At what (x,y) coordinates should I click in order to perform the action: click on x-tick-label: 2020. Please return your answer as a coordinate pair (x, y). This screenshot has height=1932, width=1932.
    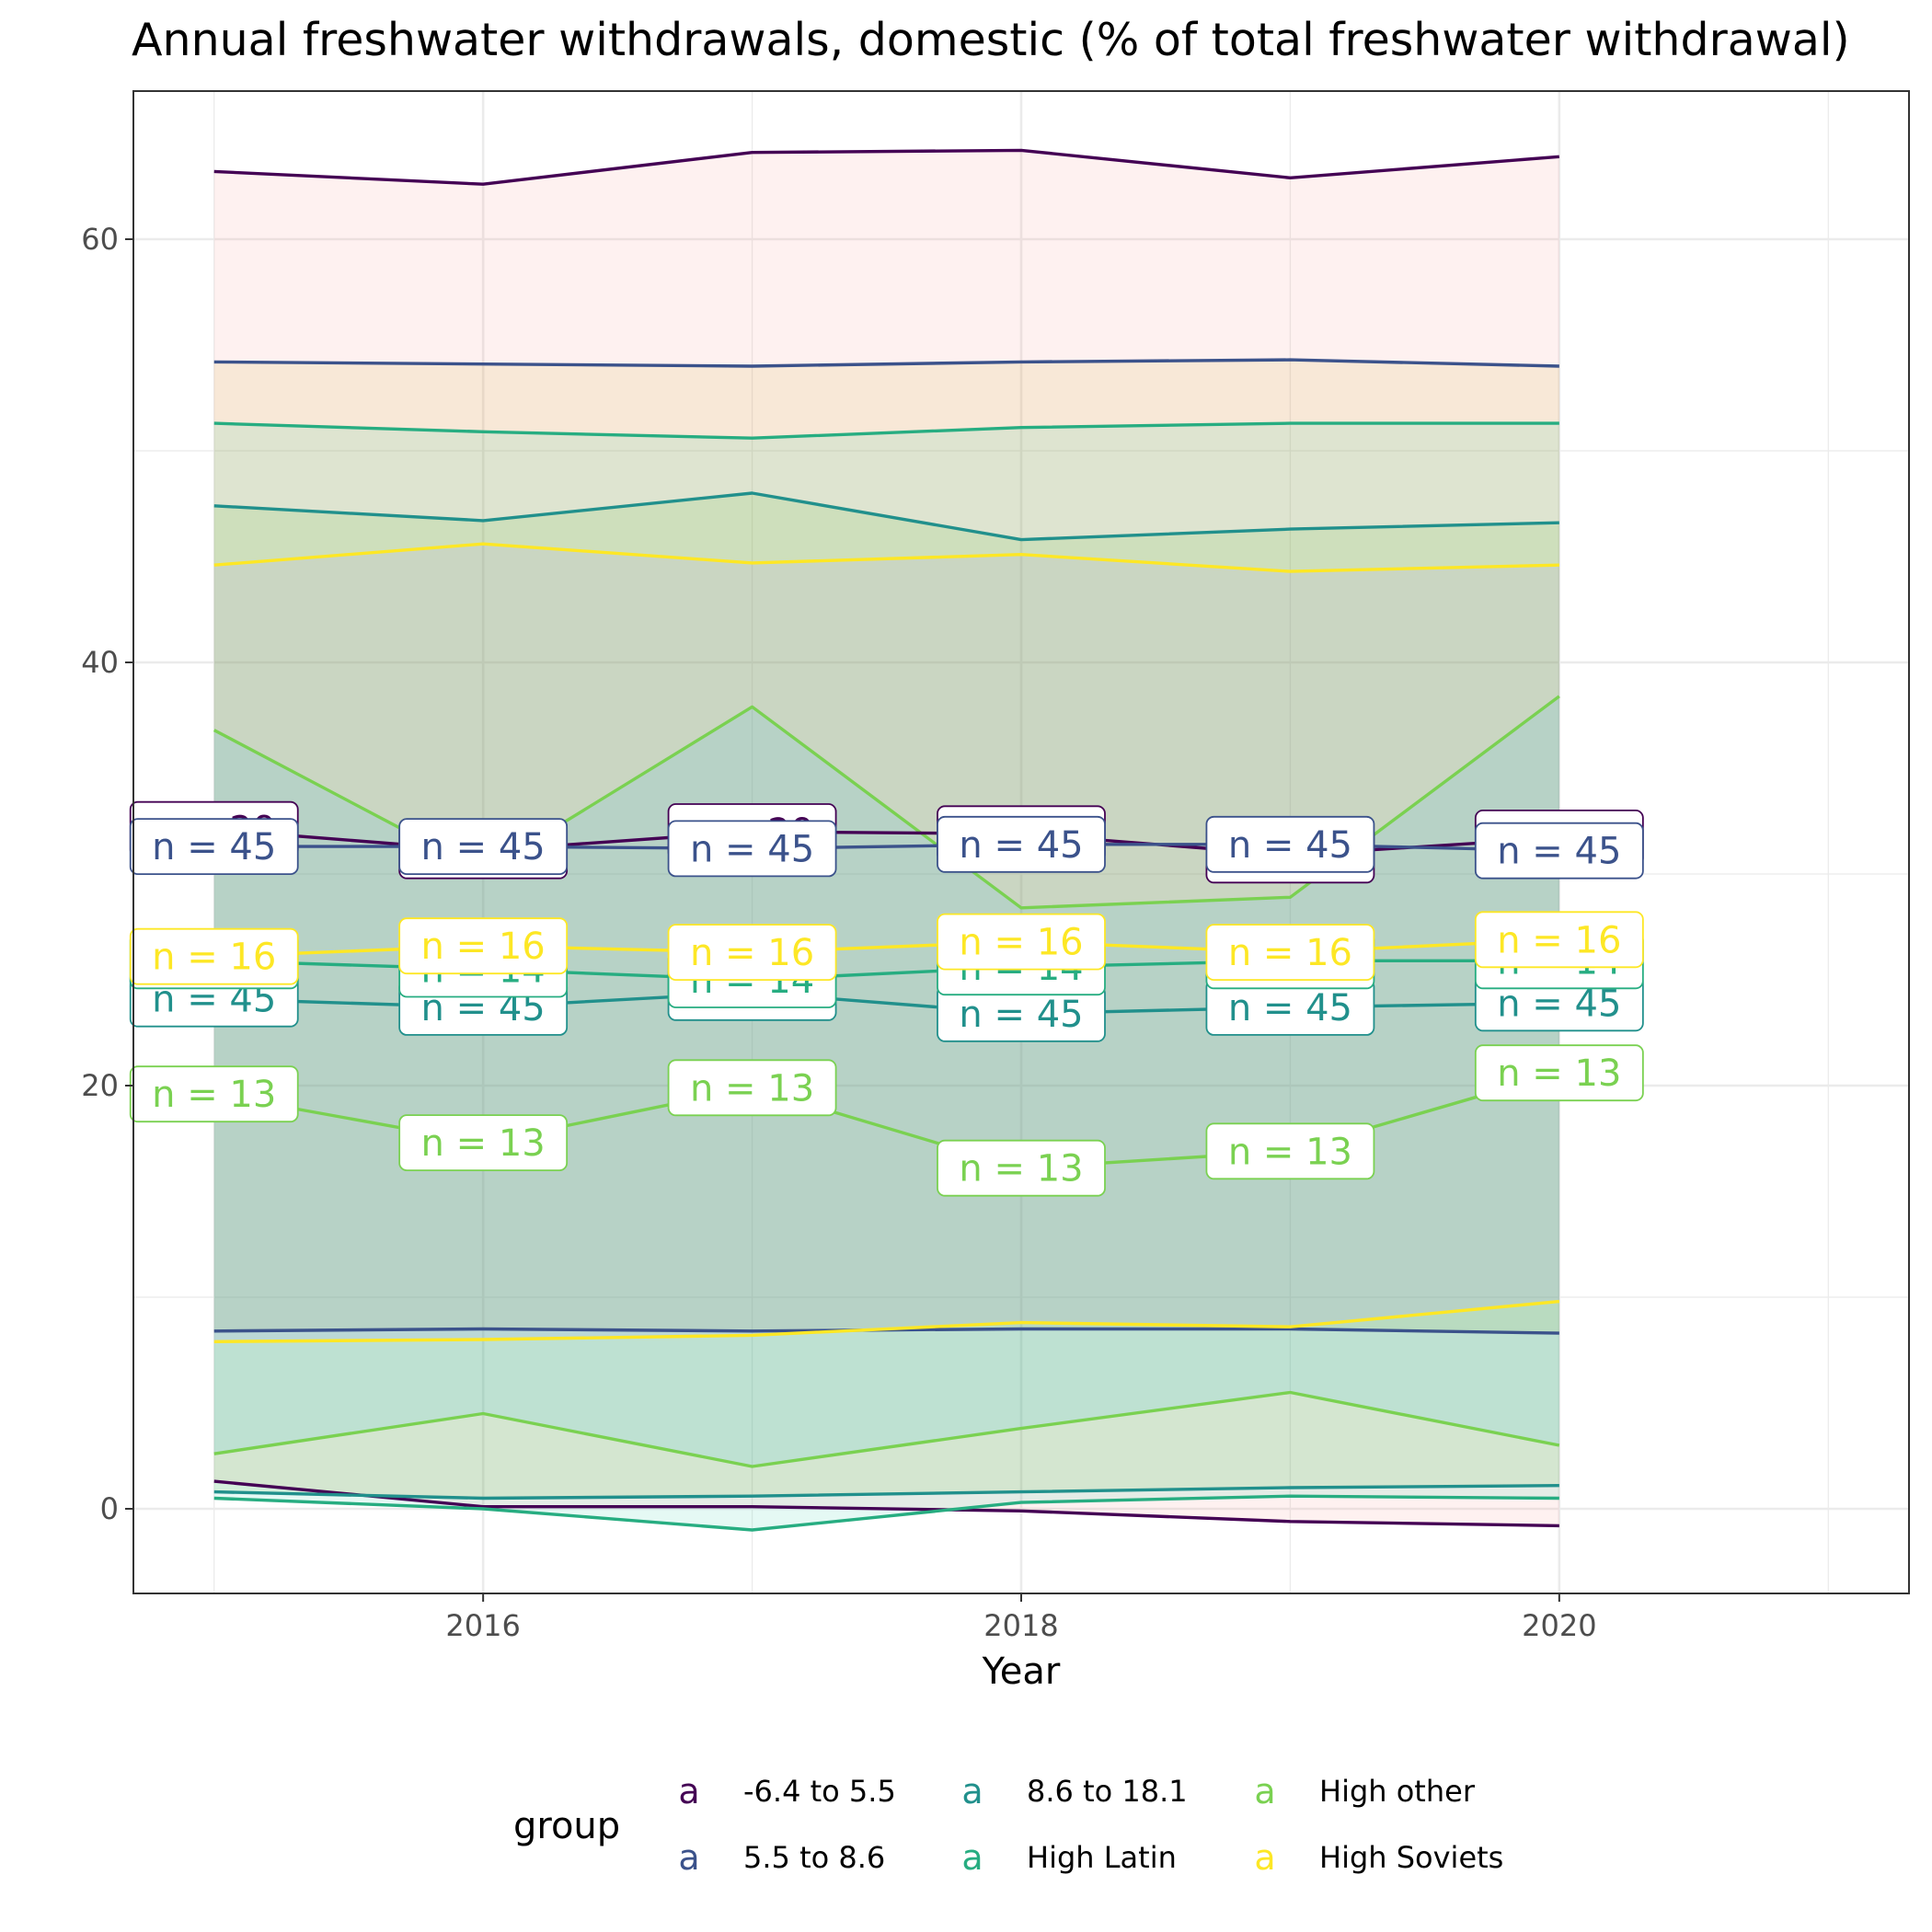
    Looking at the image, I should click on (1559, 1625).